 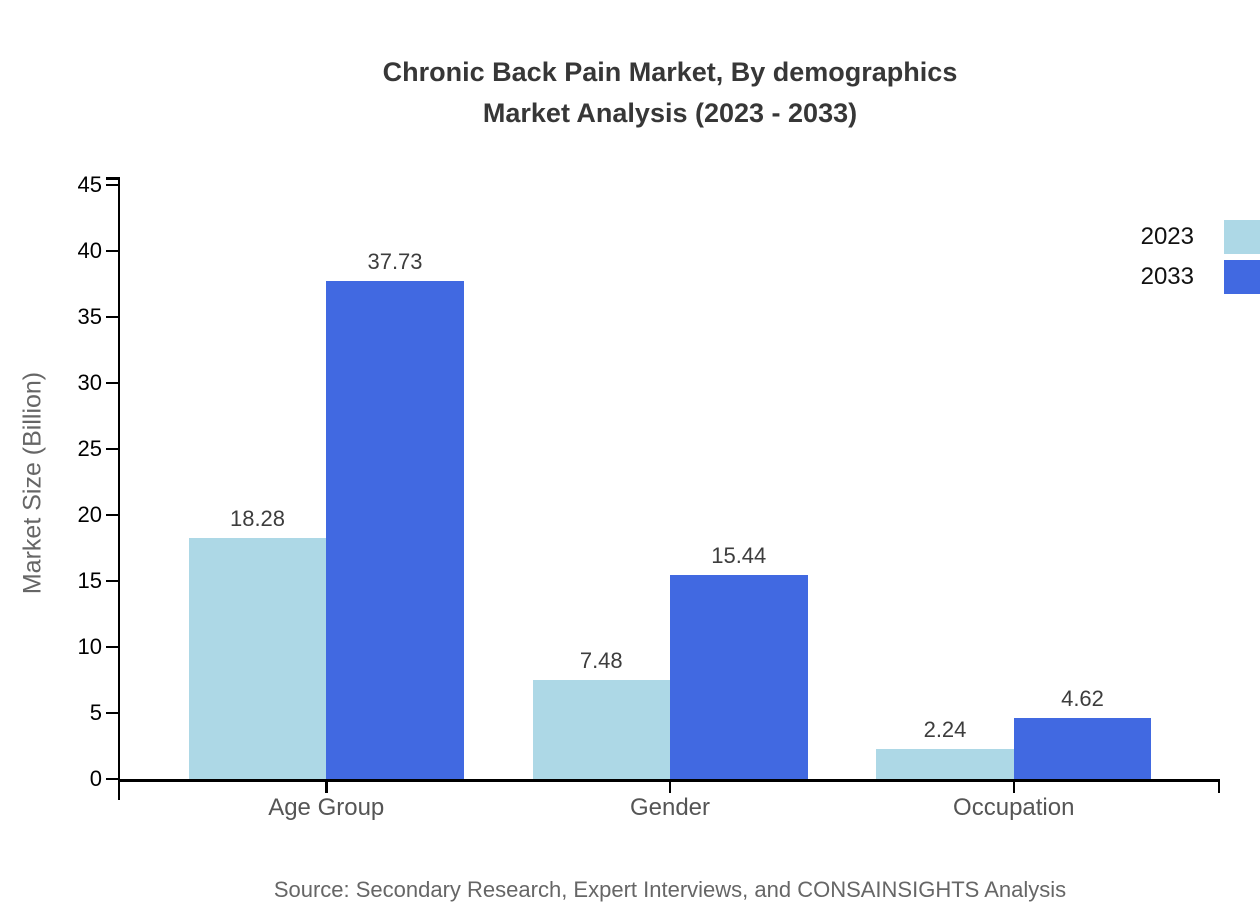 I want to click on y-tick-label: 0, so click(x=95, y=778).